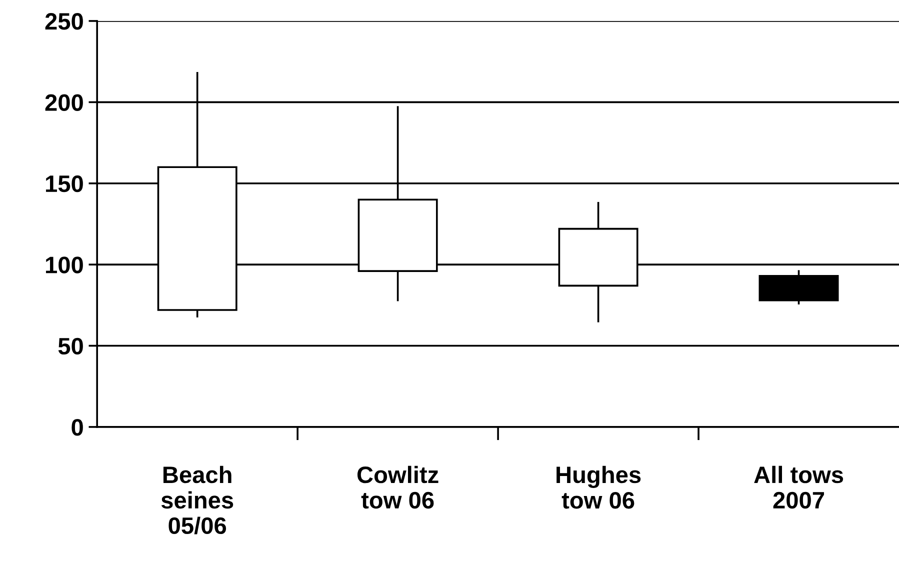 The width and height of the screenshot is (899, 567). I want to click on y-tick-label: 200, so click(64, 102).